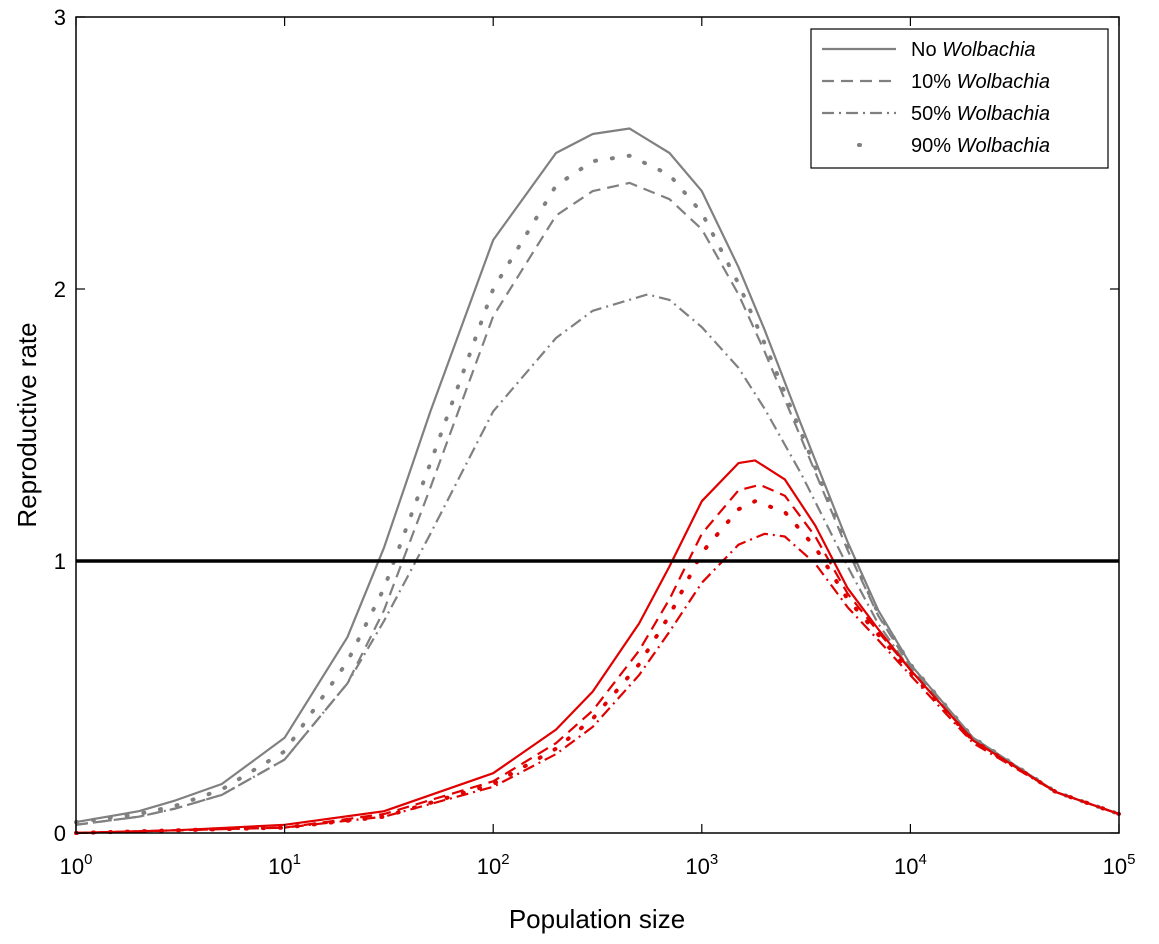 Image resolution: width=1159 pixels, height=944 pixels. I want to click on x-axis-label: Population size, so click(597, 919).